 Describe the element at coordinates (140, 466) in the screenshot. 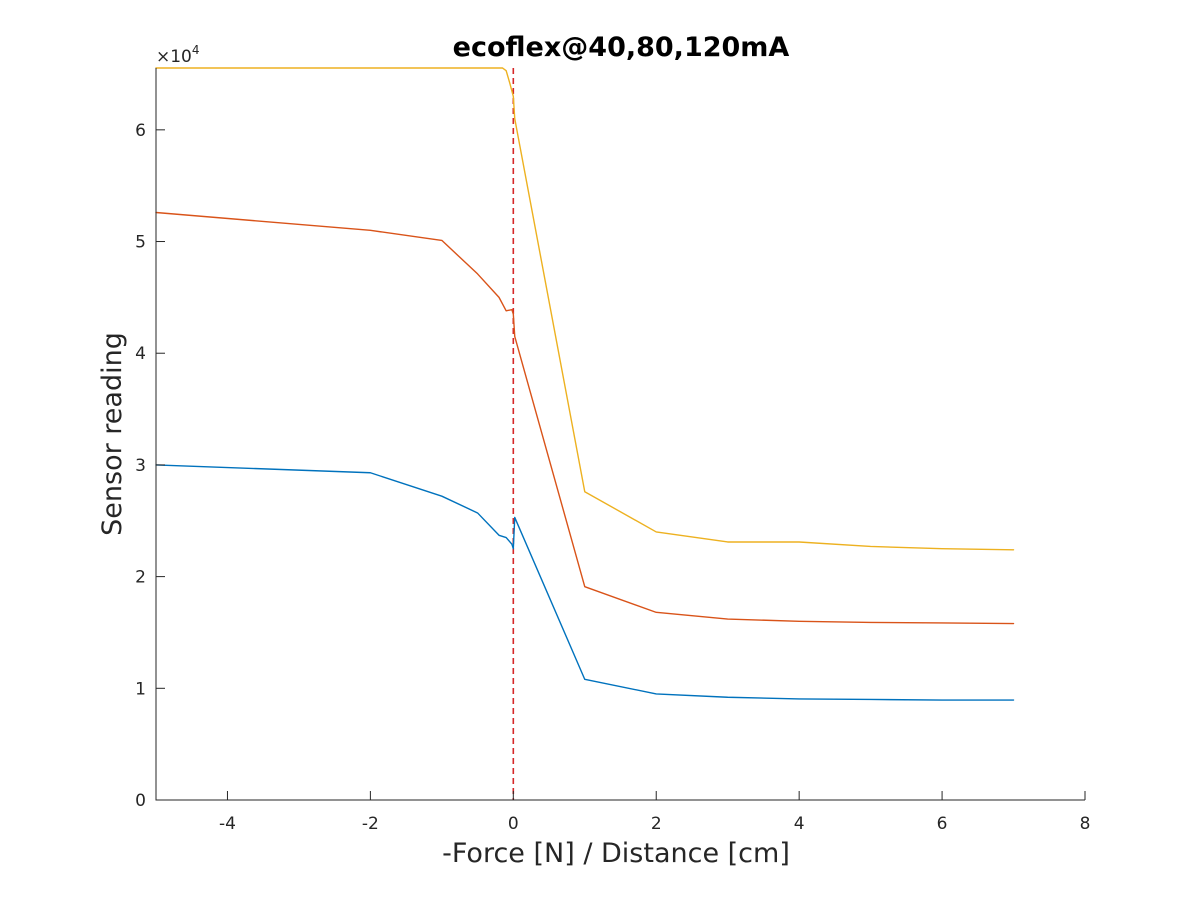

I see `y-tick-label: 3` at that location.